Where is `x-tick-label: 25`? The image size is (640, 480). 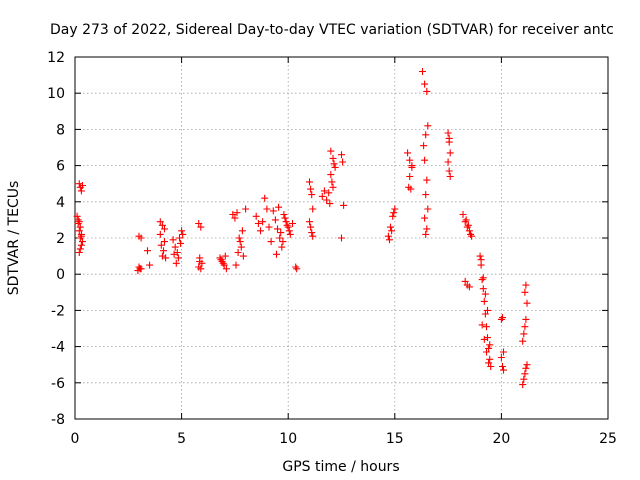
x-tick-label: 25 is located at coordinates (608, 439).